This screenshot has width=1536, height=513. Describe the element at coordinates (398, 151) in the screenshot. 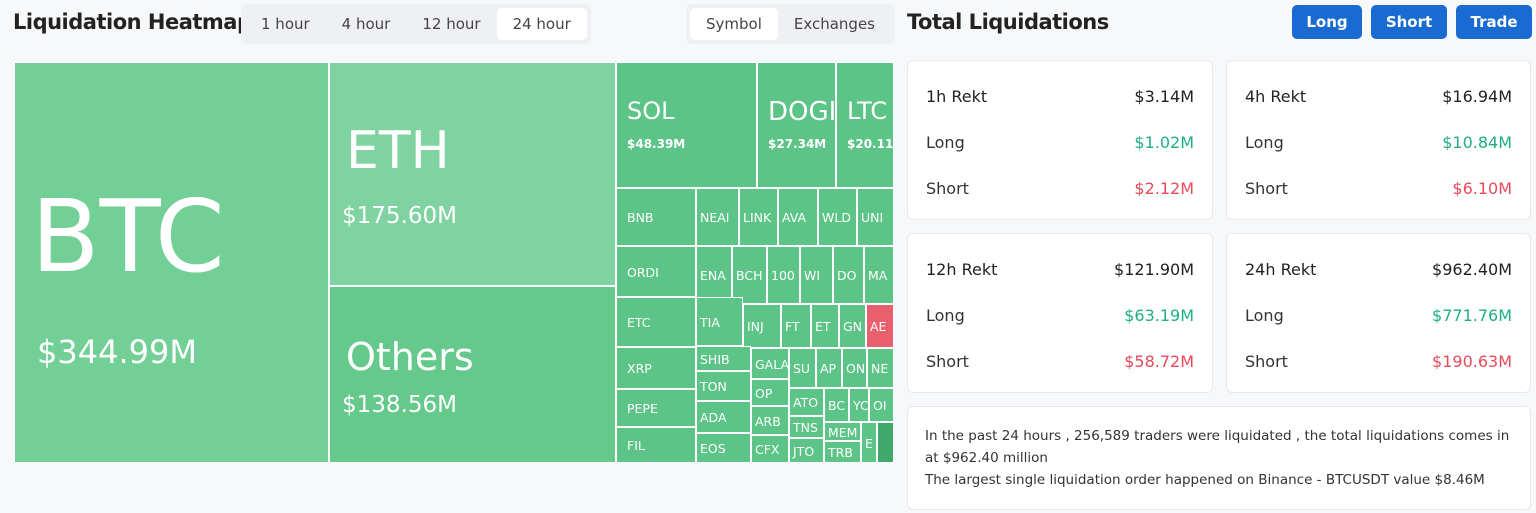

I see `tile-label: ETH` at that location.